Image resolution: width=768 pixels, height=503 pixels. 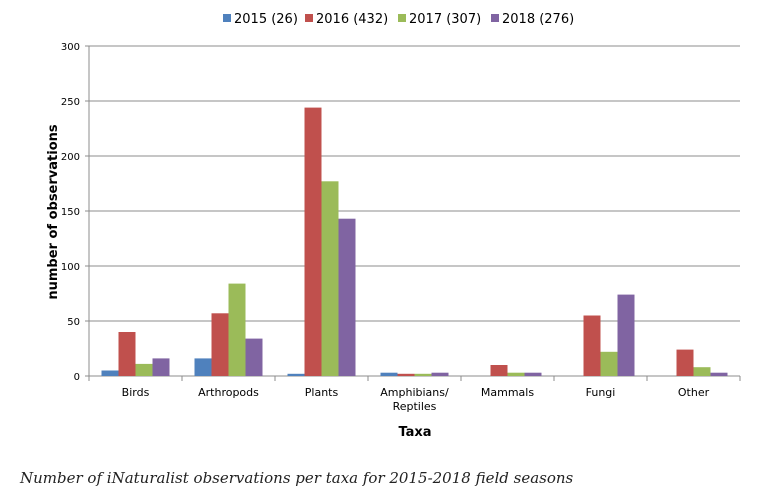 I want to click on y-tick-label: 200, so click(x=70, y=157).